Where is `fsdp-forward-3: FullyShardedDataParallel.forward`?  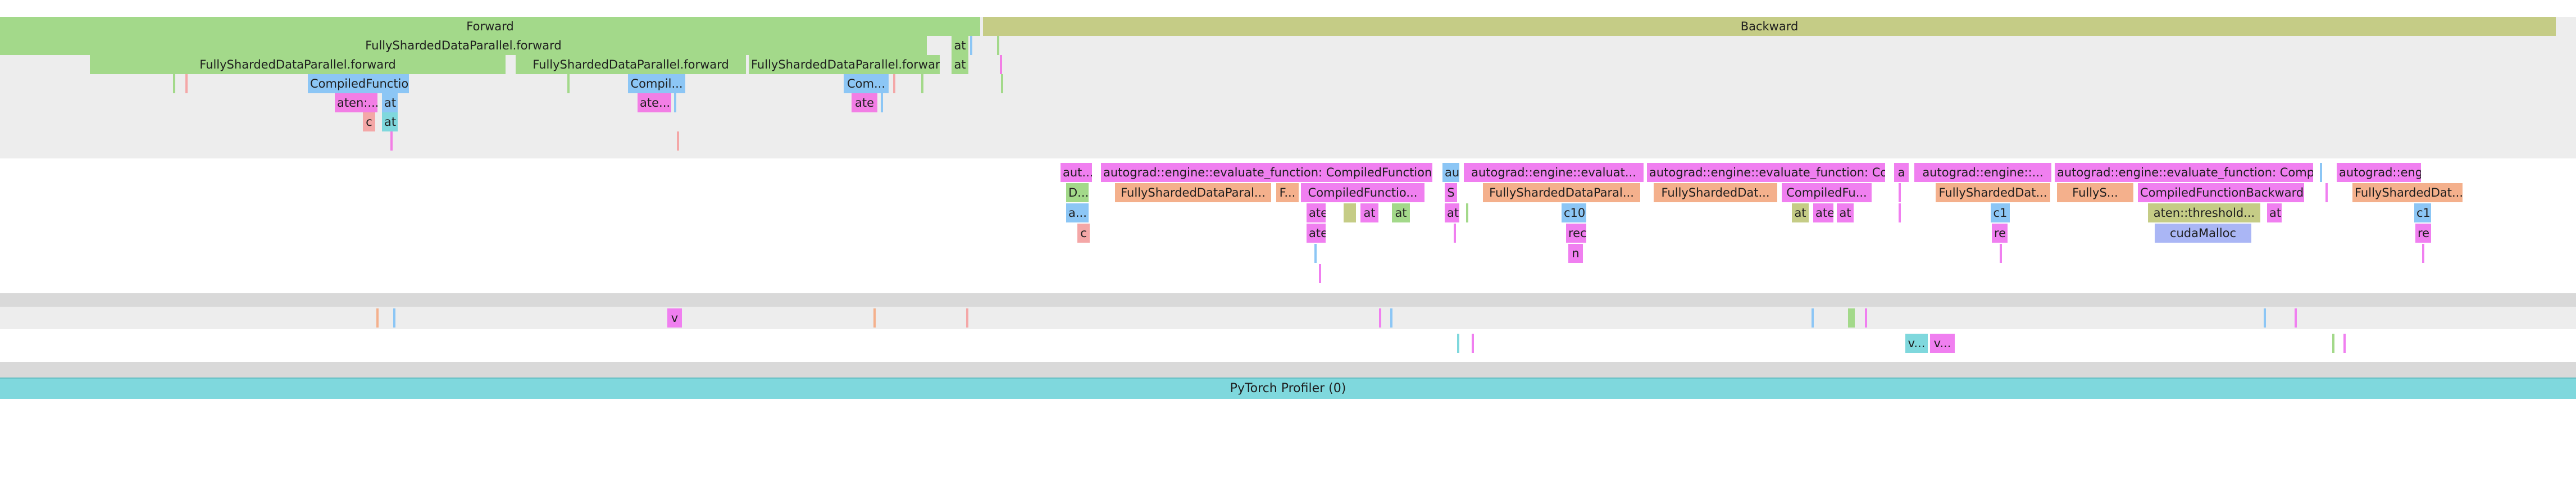 fsdp-forward-3: FullyShardedDataParallel.forward is located at coordinates (844, 64).